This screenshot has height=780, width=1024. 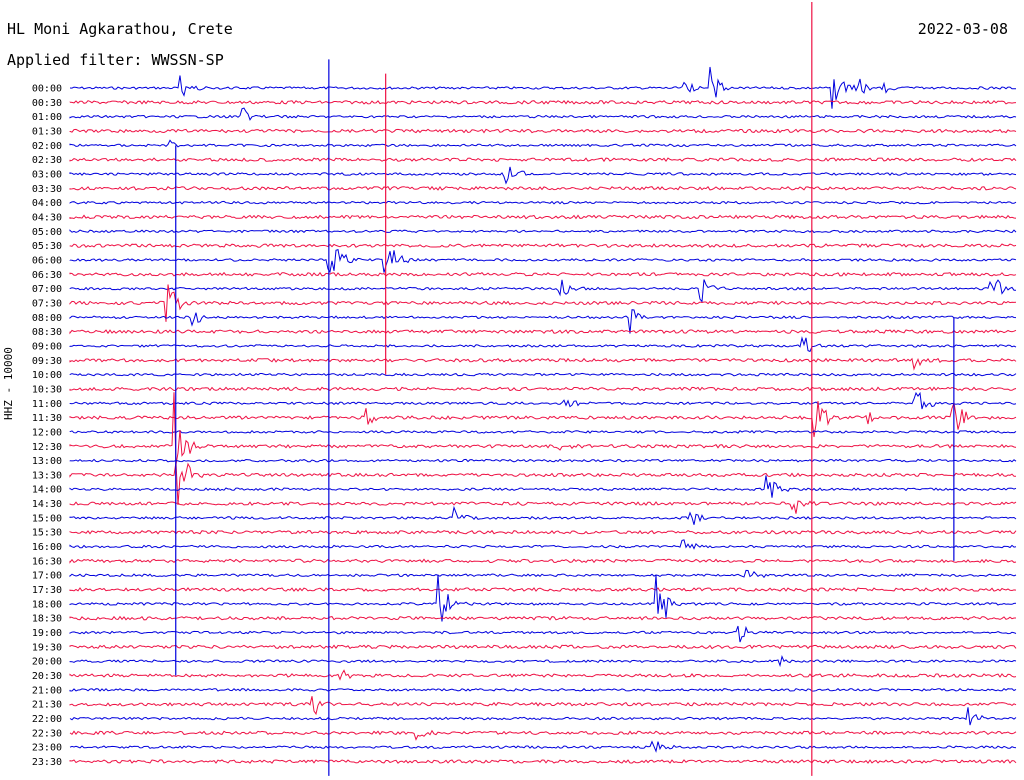 What do you see at coordinates (47, 232) in the screenshot?
I see `row-time-label: 05:00` at bounding box center [47, 232].